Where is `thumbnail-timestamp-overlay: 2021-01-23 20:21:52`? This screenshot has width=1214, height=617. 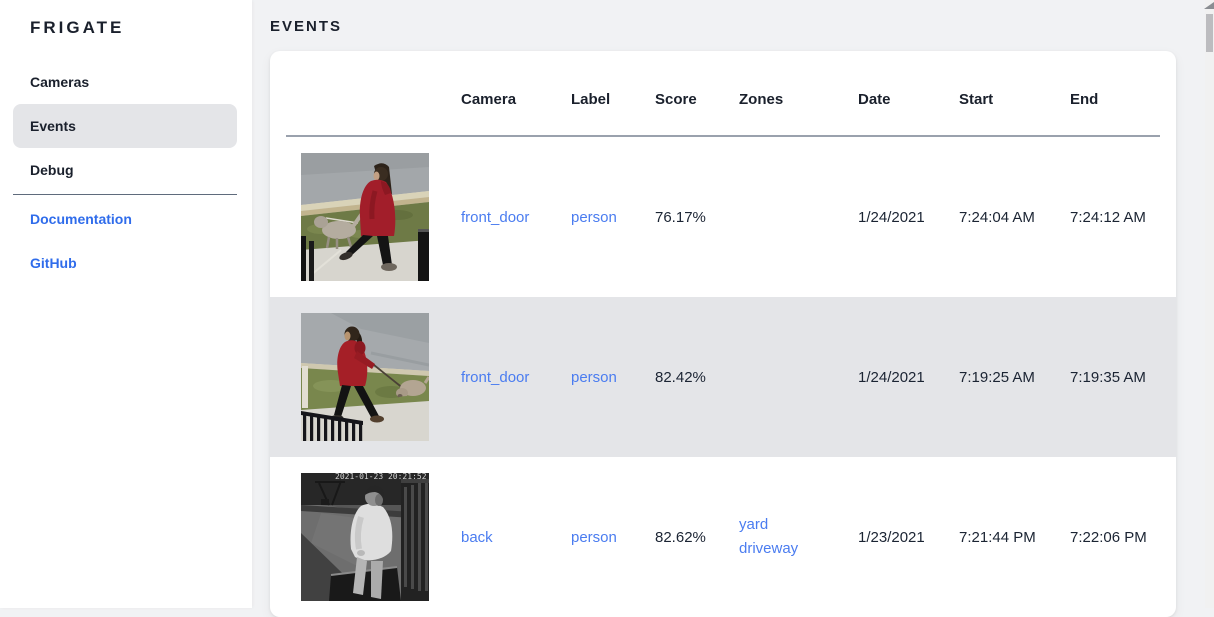
thumbnail-timestamp-overlay: 2021-01-23 20:21:52 is located at coordinates (381, 477).